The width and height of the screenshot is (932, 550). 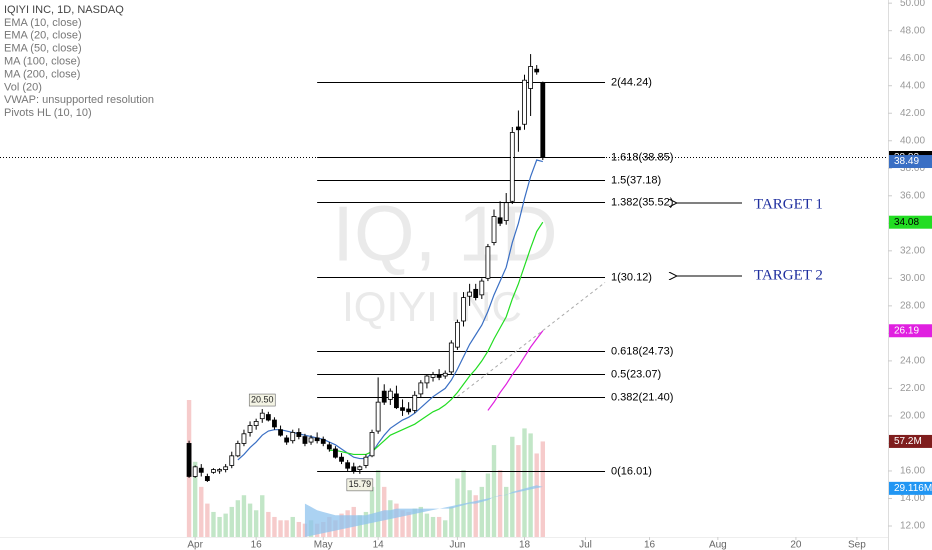 I want to click on y-tick-label: 22.00, so click(x=912, y=388).